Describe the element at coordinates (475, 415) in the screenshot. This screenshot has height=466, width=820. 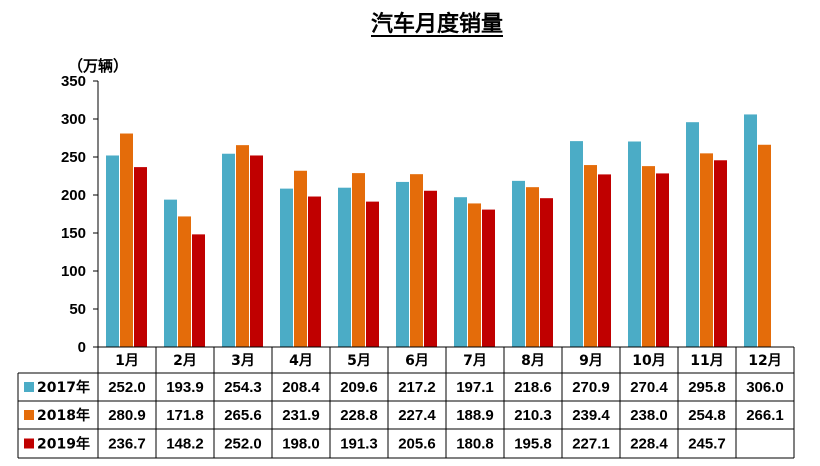
I see `data-label: 188.9` at that location.